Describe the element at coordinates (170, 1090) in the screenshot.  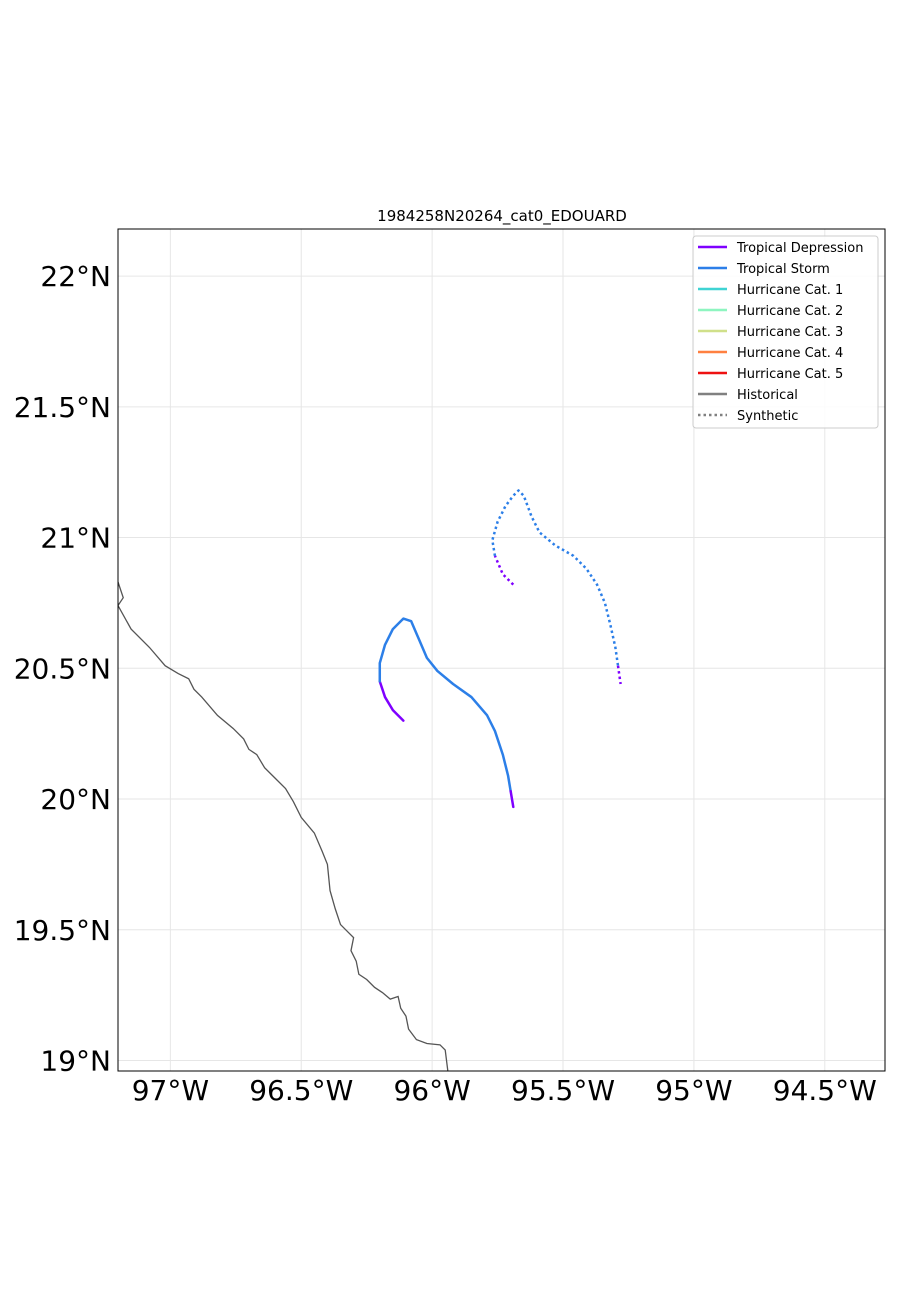
I see `x-tick-label: 97°W` at that location.